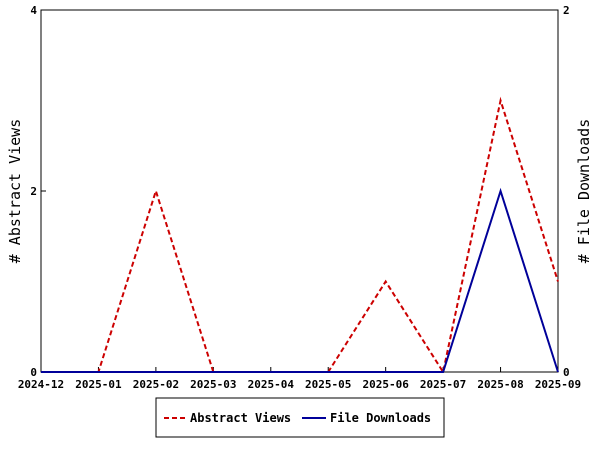  What do you see at coordinates (566, 372) in the screenshot?
I see `y2-tick-label: 0` at bounding box center [566, 372].